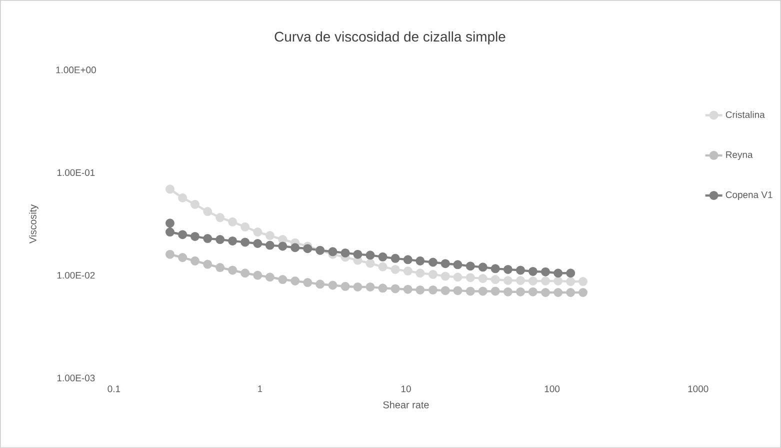 Image resolution: width=781 pixels, height=448 pixels. Describe the element at coordinates (552, 389) in the screenshot. I see `x-tick-label: 100` at that location.